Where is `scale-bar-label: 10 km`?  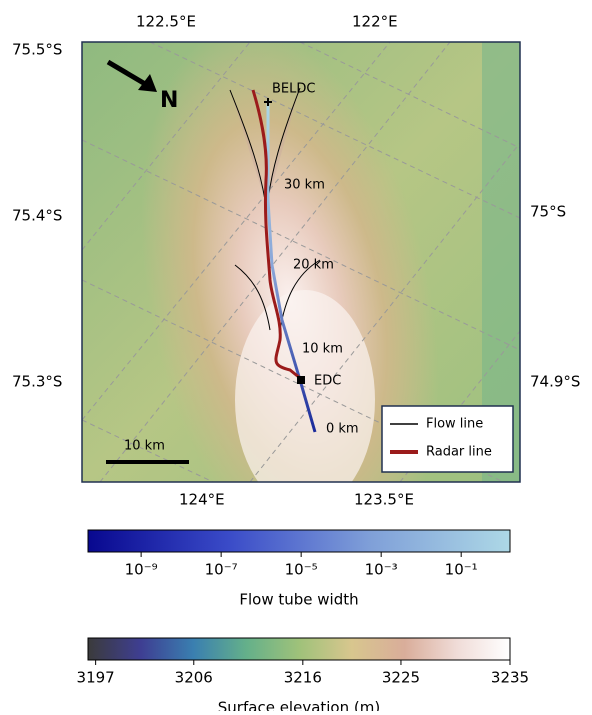
scale-bar-label: 10 km is located at coordinates (144, 446).